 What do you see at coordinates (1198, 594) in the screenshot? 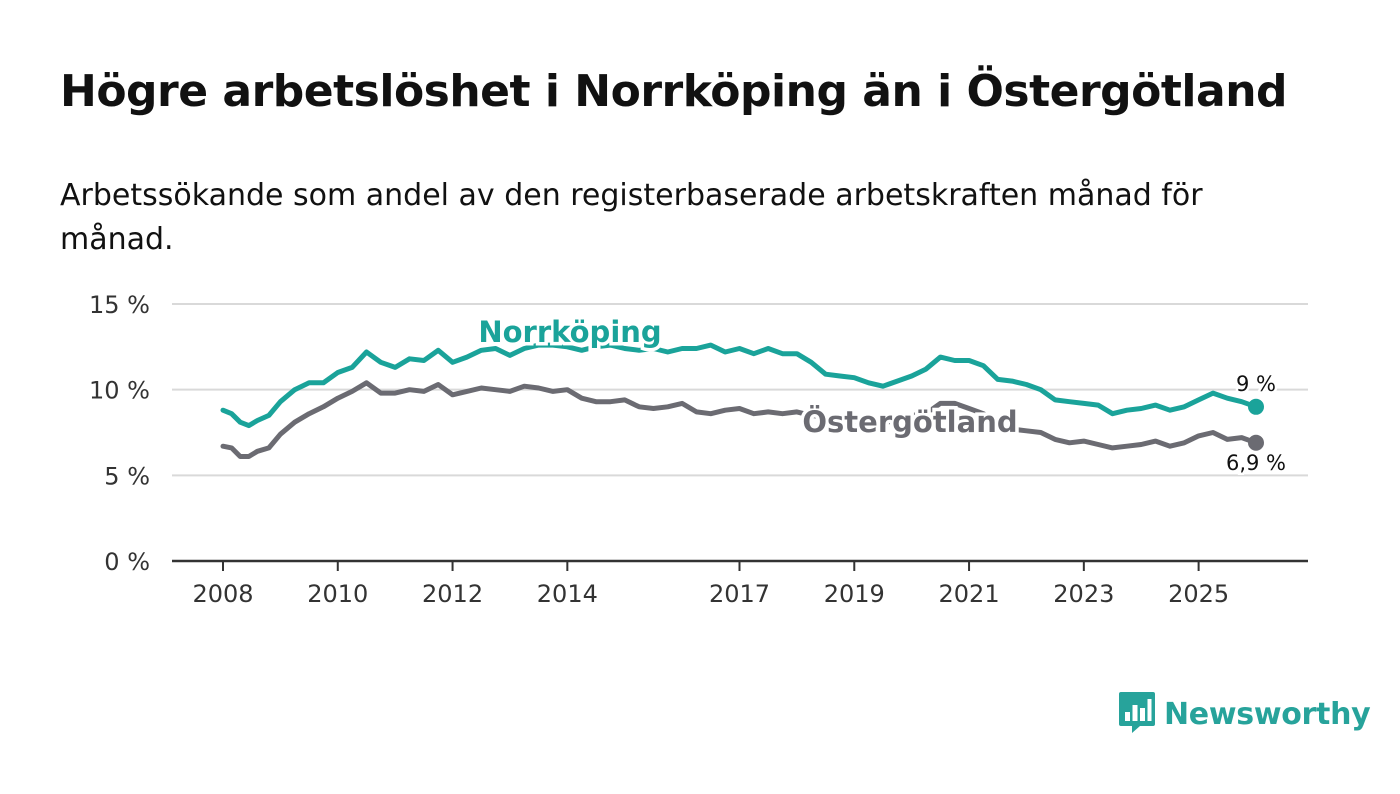
I see `x-tick-label: 2025` at bounding box center [1198, 594].